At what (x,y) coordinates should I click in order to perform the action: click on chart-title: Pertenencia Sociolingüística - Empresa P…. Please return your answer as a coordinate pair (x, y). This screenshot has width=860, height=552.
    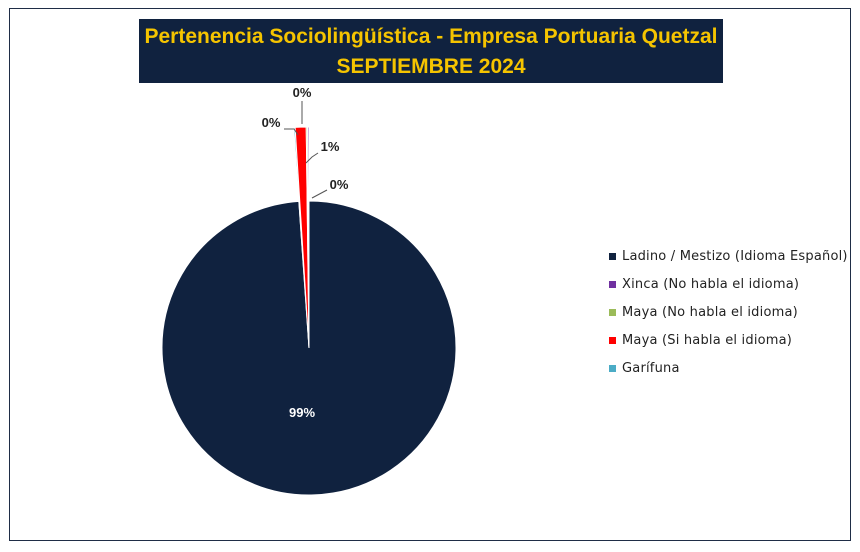
    Looking at the image, I should click on (431, 36).